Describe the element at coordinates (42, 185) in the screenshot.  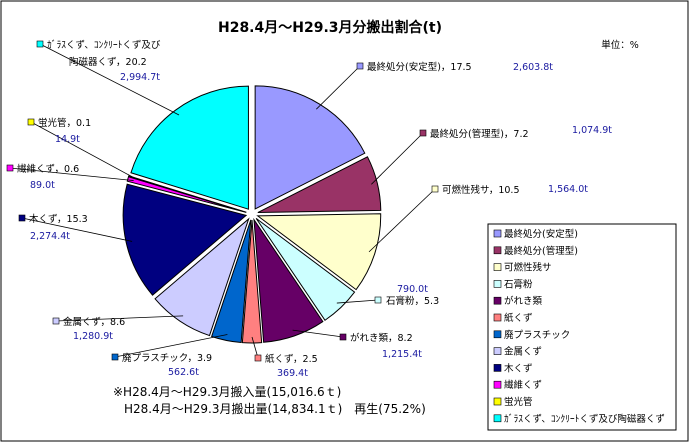
I see `slice-amount: 89.0t` at that location.